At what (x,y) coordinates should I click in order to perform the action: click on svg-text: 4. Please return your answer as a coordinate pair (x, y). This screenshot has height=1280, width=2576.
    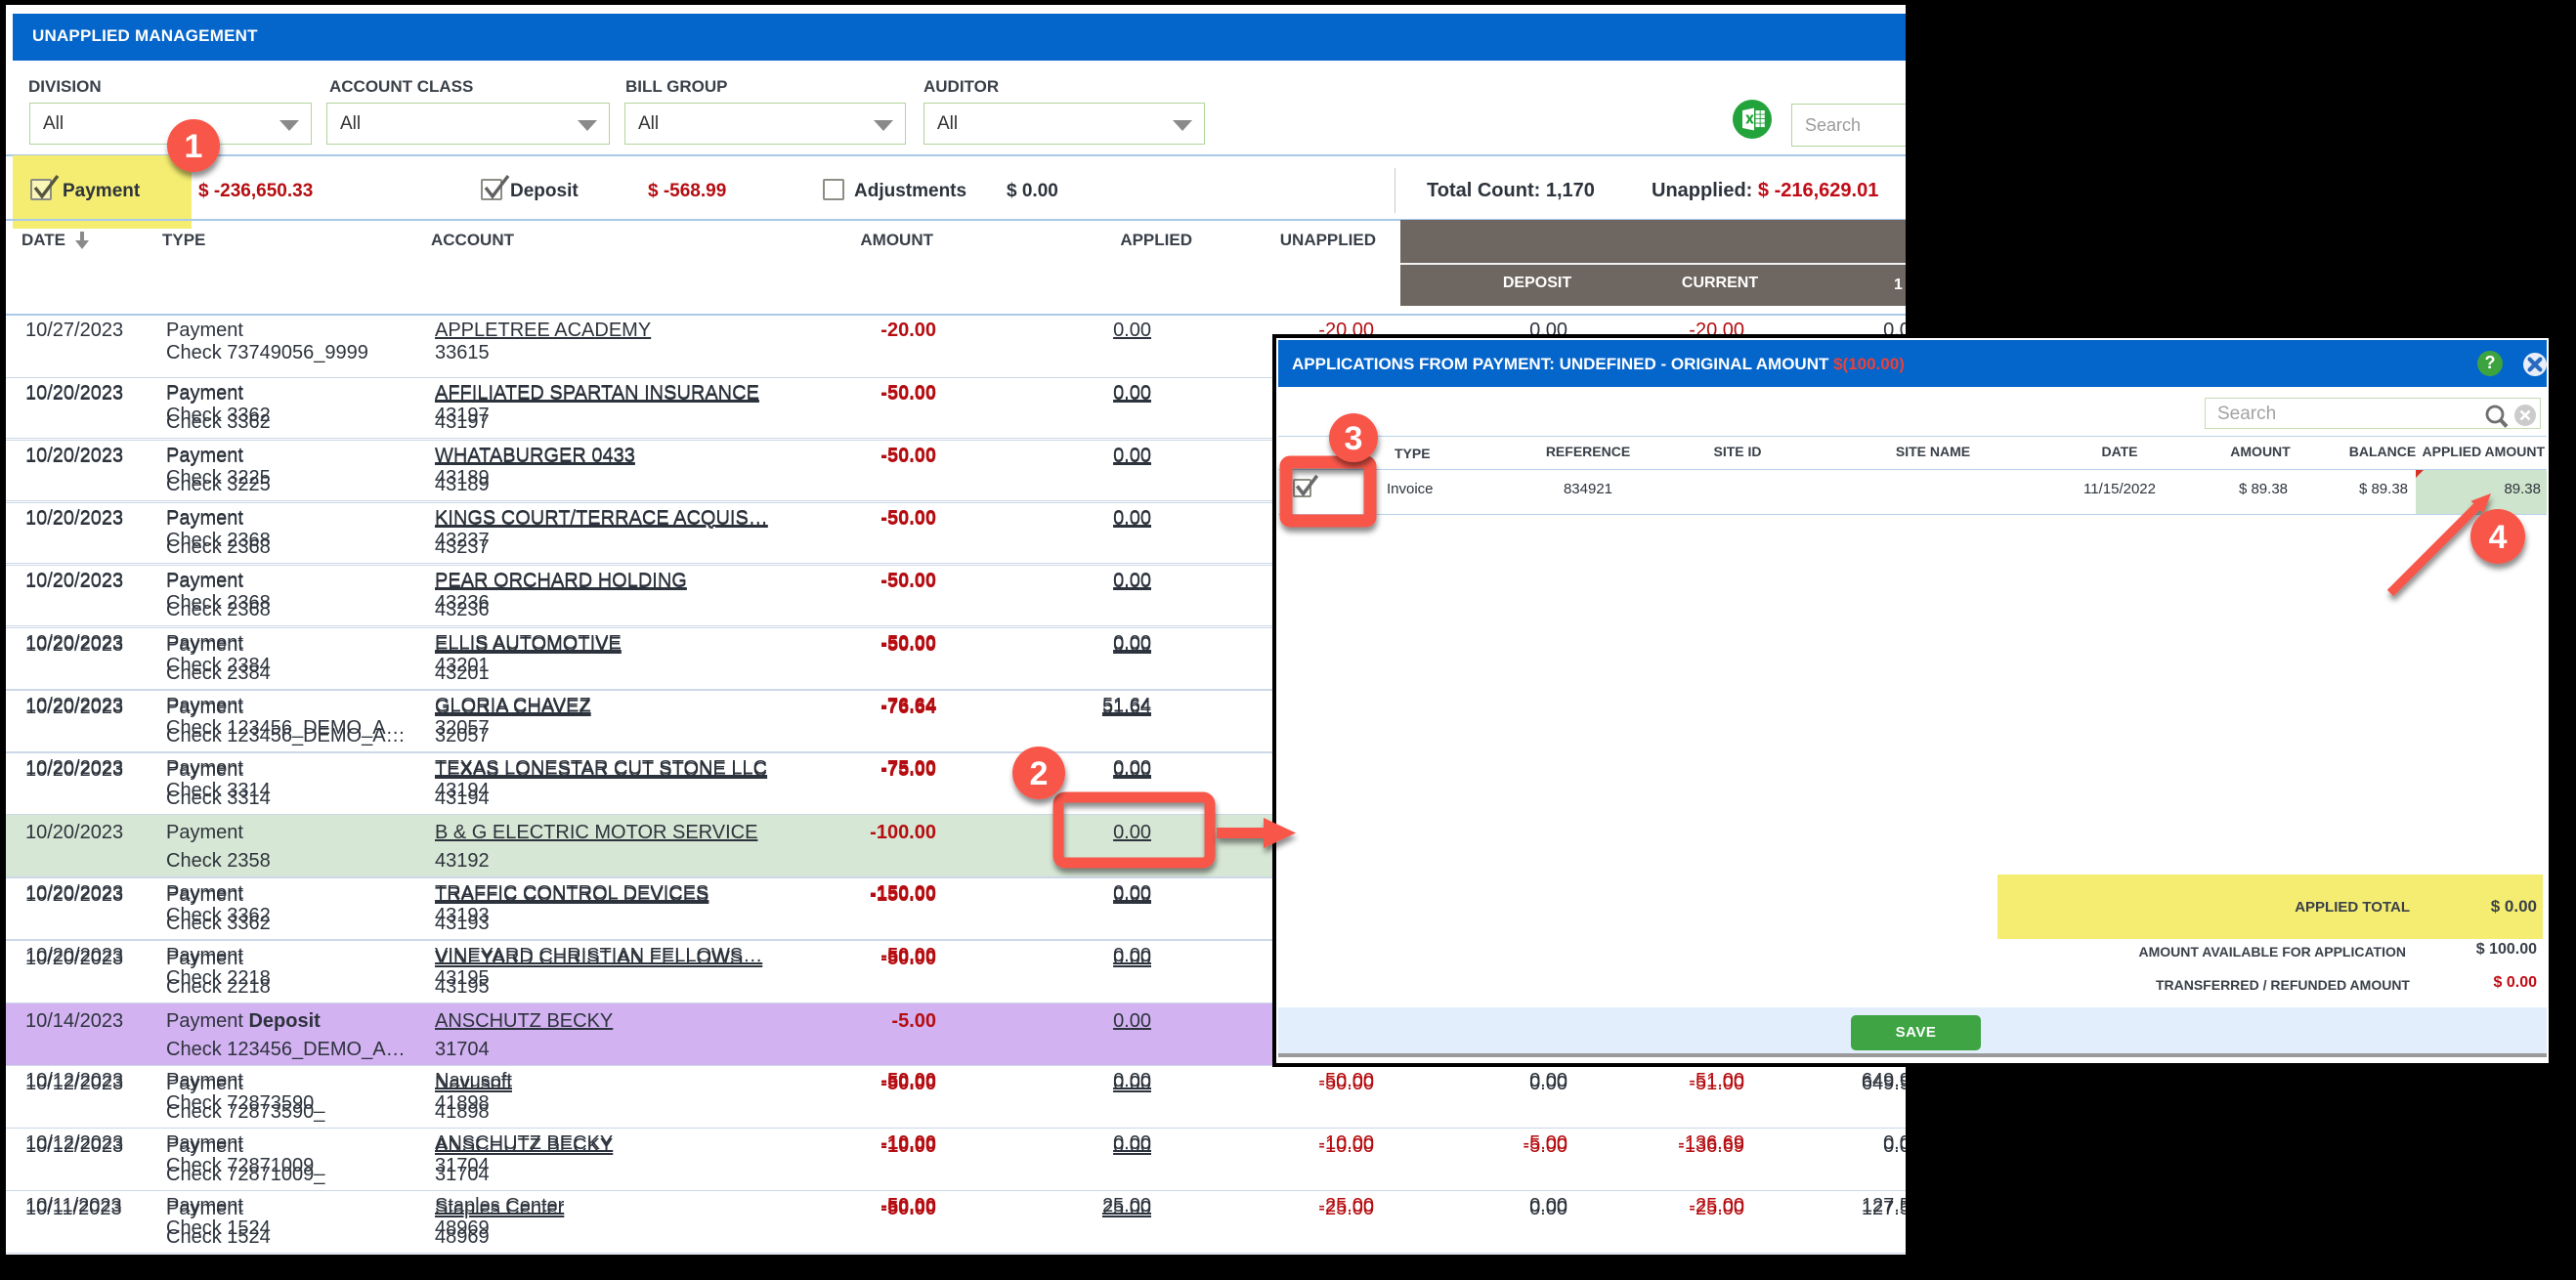
    Looking at the image, I should click on (2498, 537).